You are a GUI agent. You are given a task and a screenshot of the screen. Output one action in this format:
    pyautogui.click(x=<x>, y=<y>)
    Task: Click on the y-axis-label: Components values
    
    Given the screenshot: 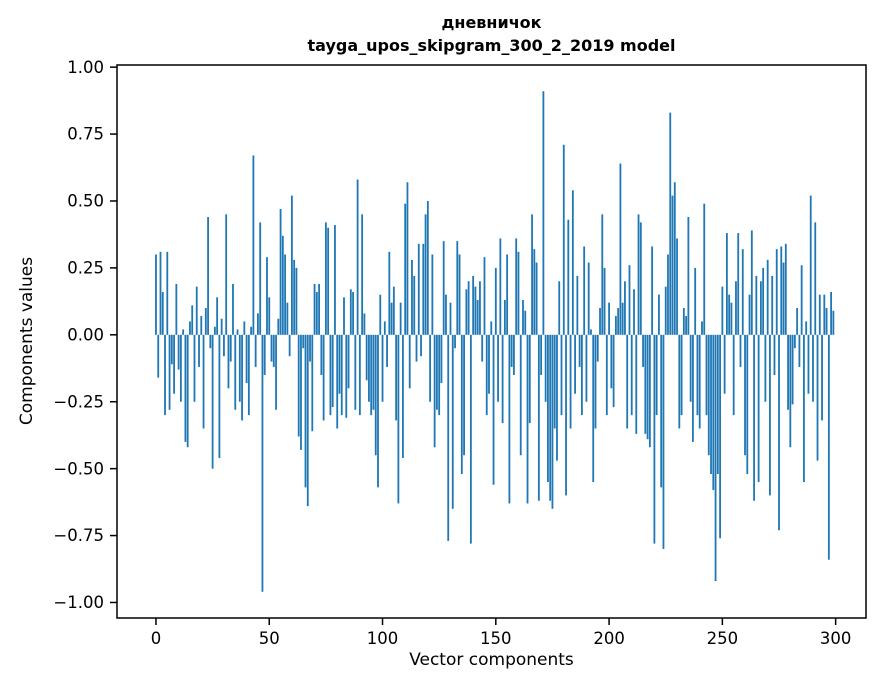 What is the action you would take?
    pyautogui.click(x=27, y=341)
    